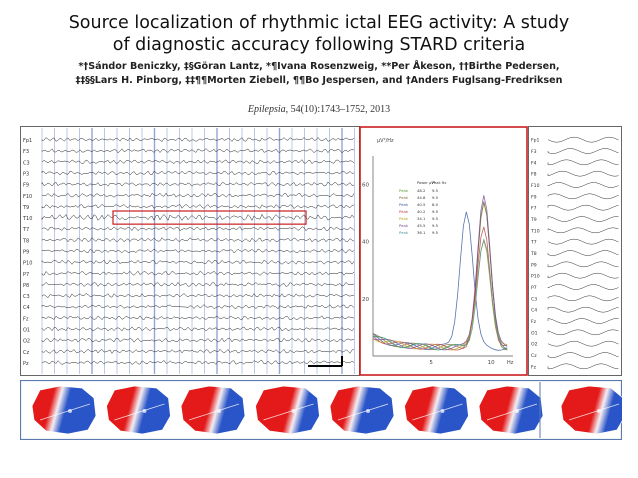 The image size is (638, 478). I want to click on filtered-channel-label: P9, so click(534, 265).